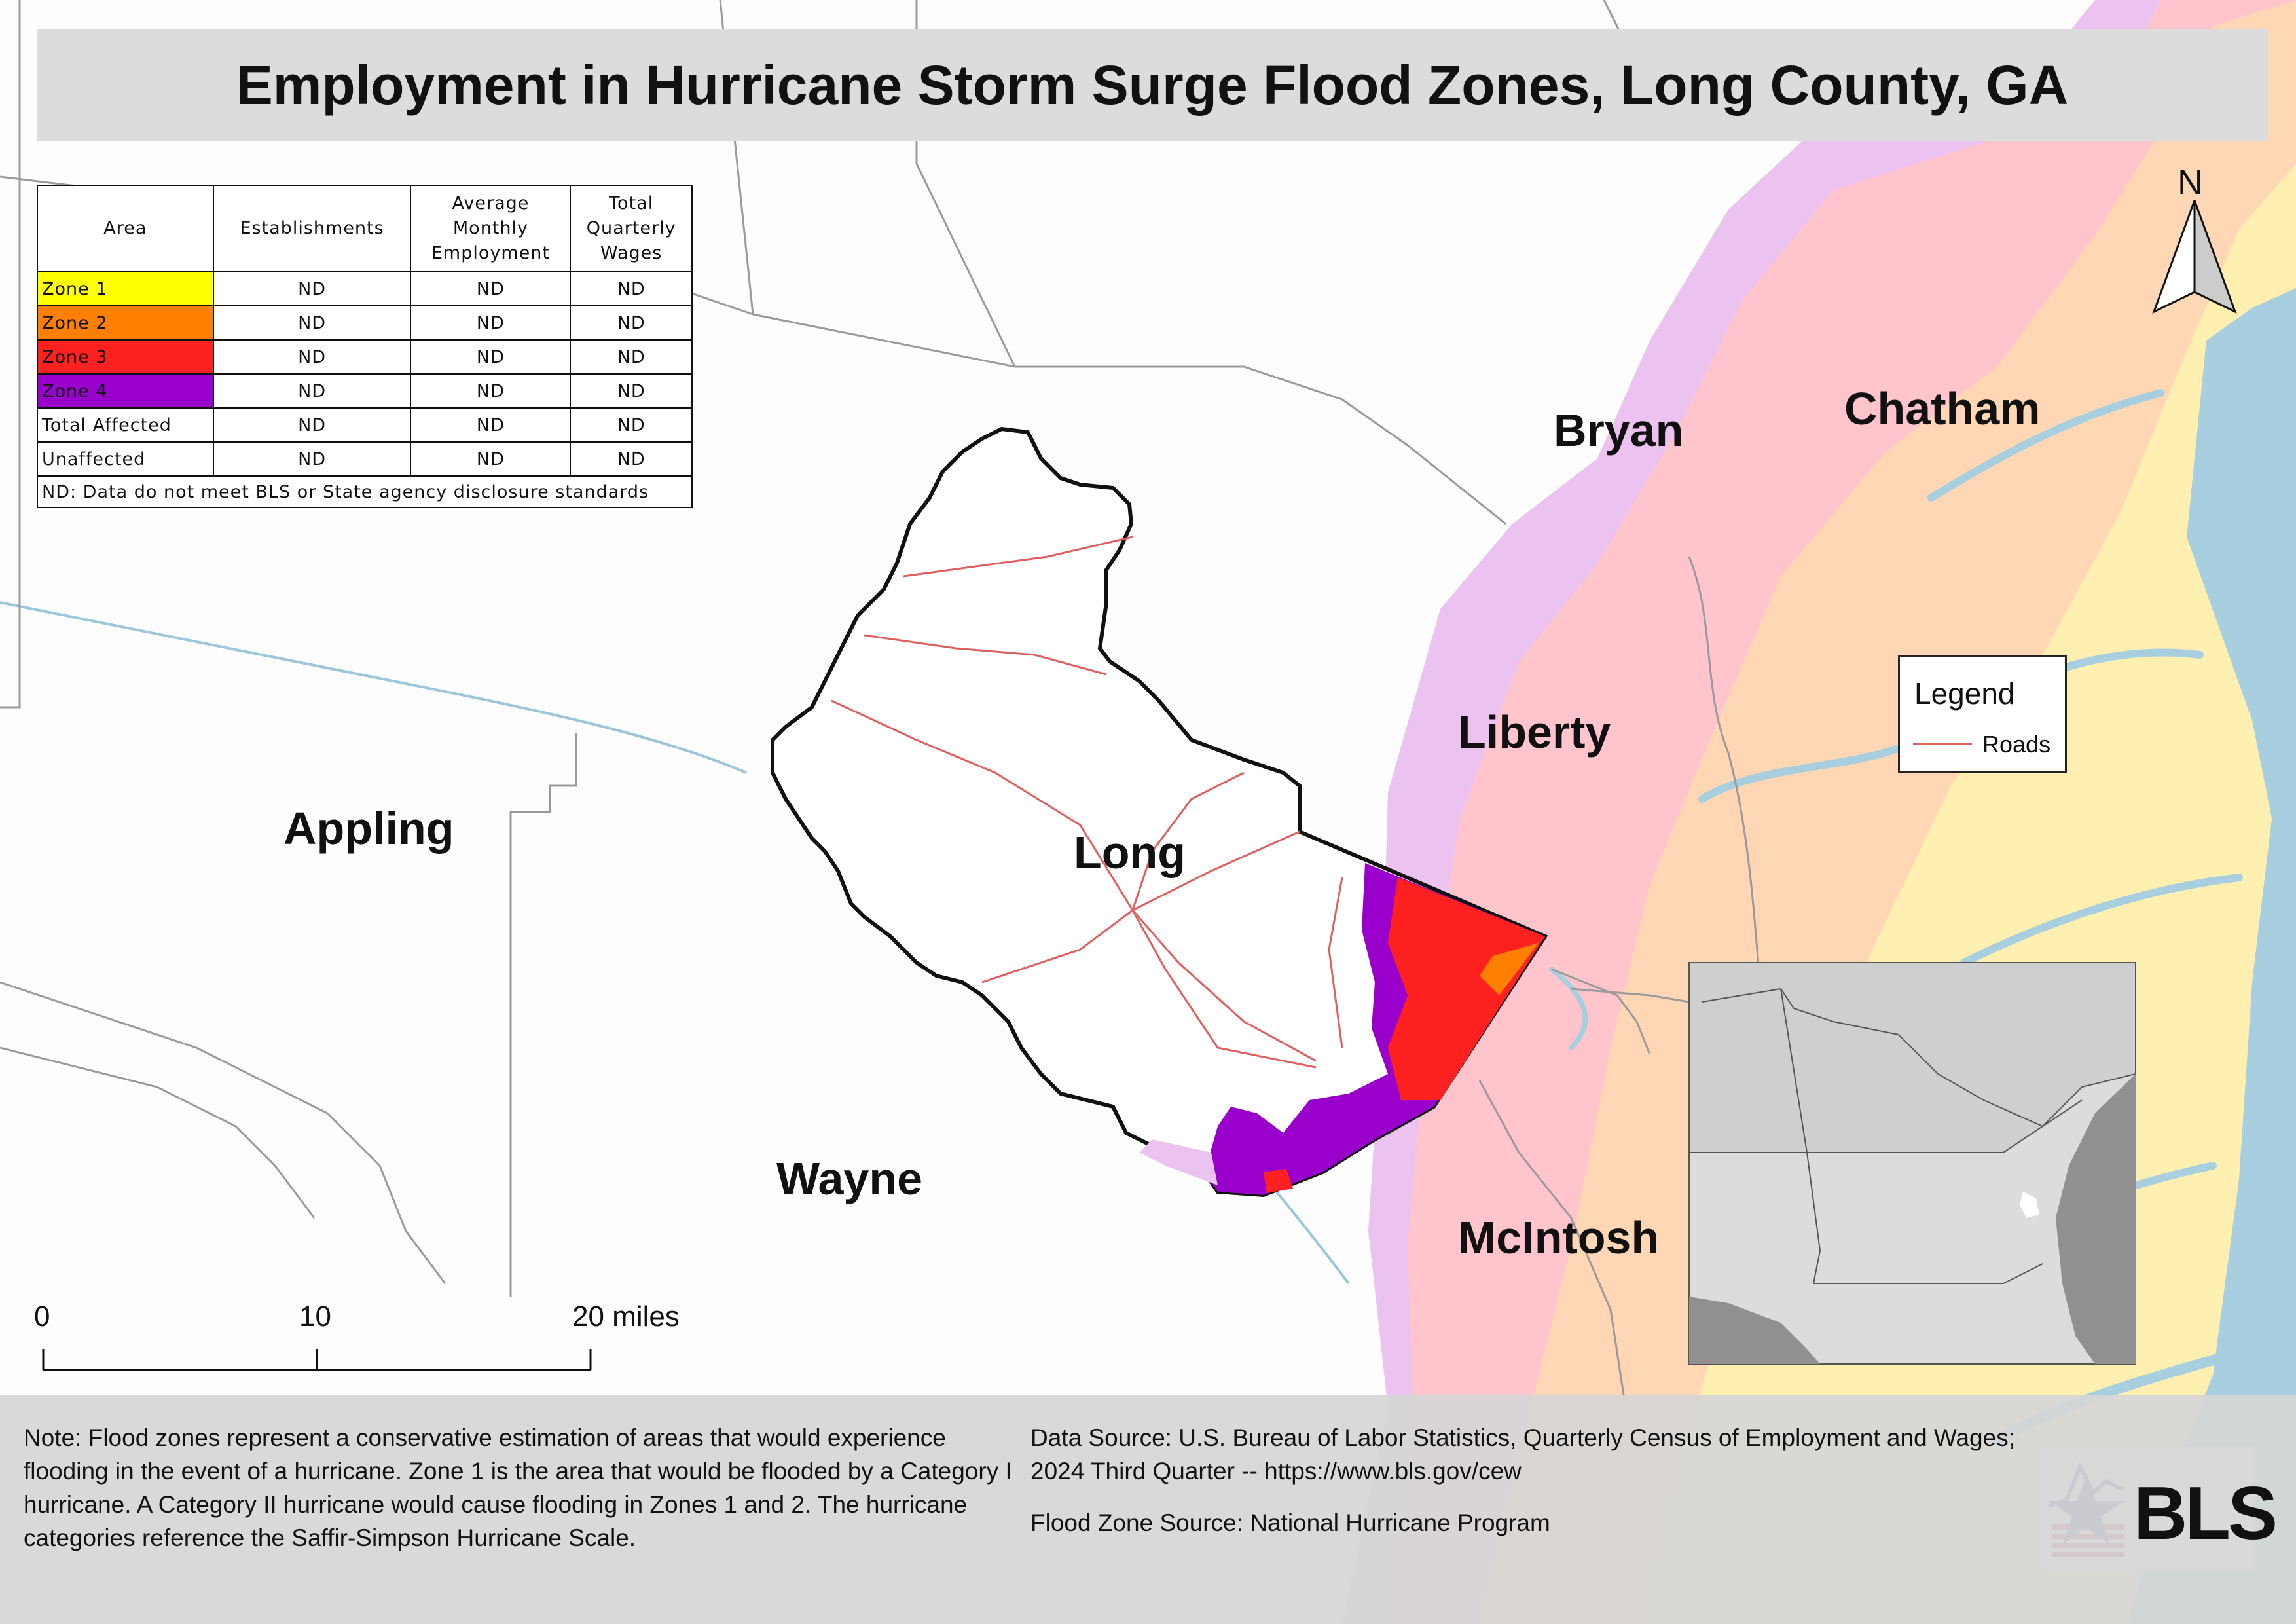 The height and width of the screenshot is (1624, 2296). What do you see at coordinates (125, 357) in the screenshot?
I see `row-area-zone-3: Zone 3` at bounding box center [125, 357].